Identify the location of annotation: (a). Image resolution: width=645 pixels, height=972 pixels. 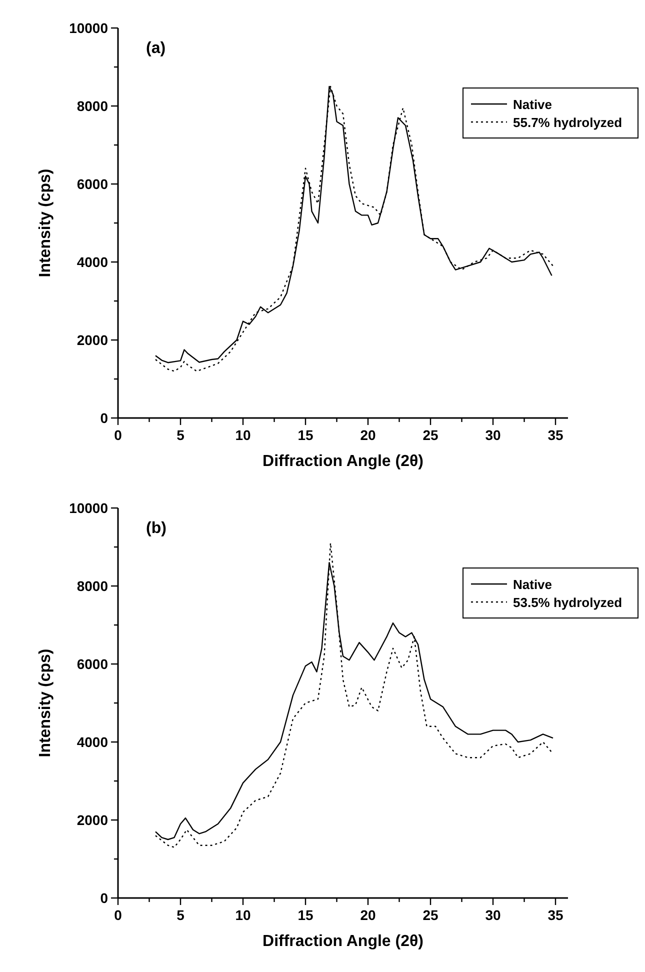
(156, 48).